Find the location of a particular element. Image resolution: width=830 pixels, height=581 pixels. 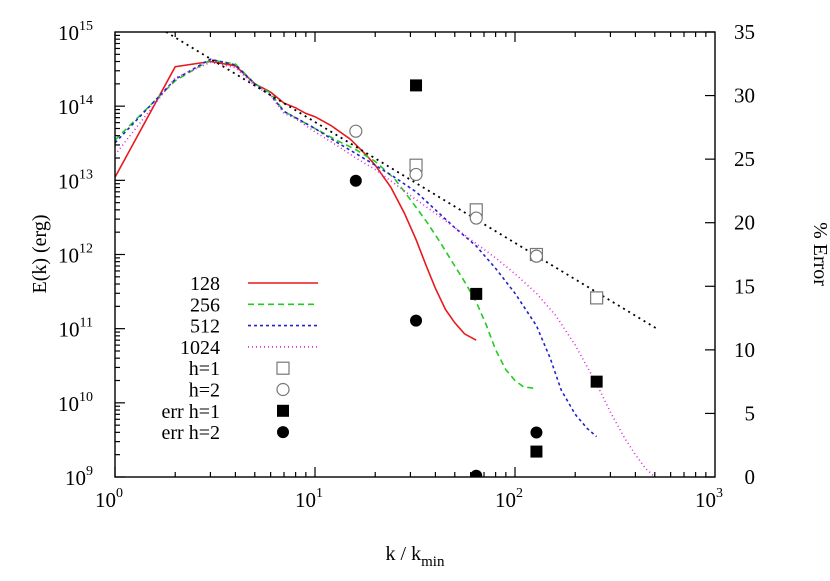

y-tick-label-exponent: 12 is located at coordinates (86, 249).